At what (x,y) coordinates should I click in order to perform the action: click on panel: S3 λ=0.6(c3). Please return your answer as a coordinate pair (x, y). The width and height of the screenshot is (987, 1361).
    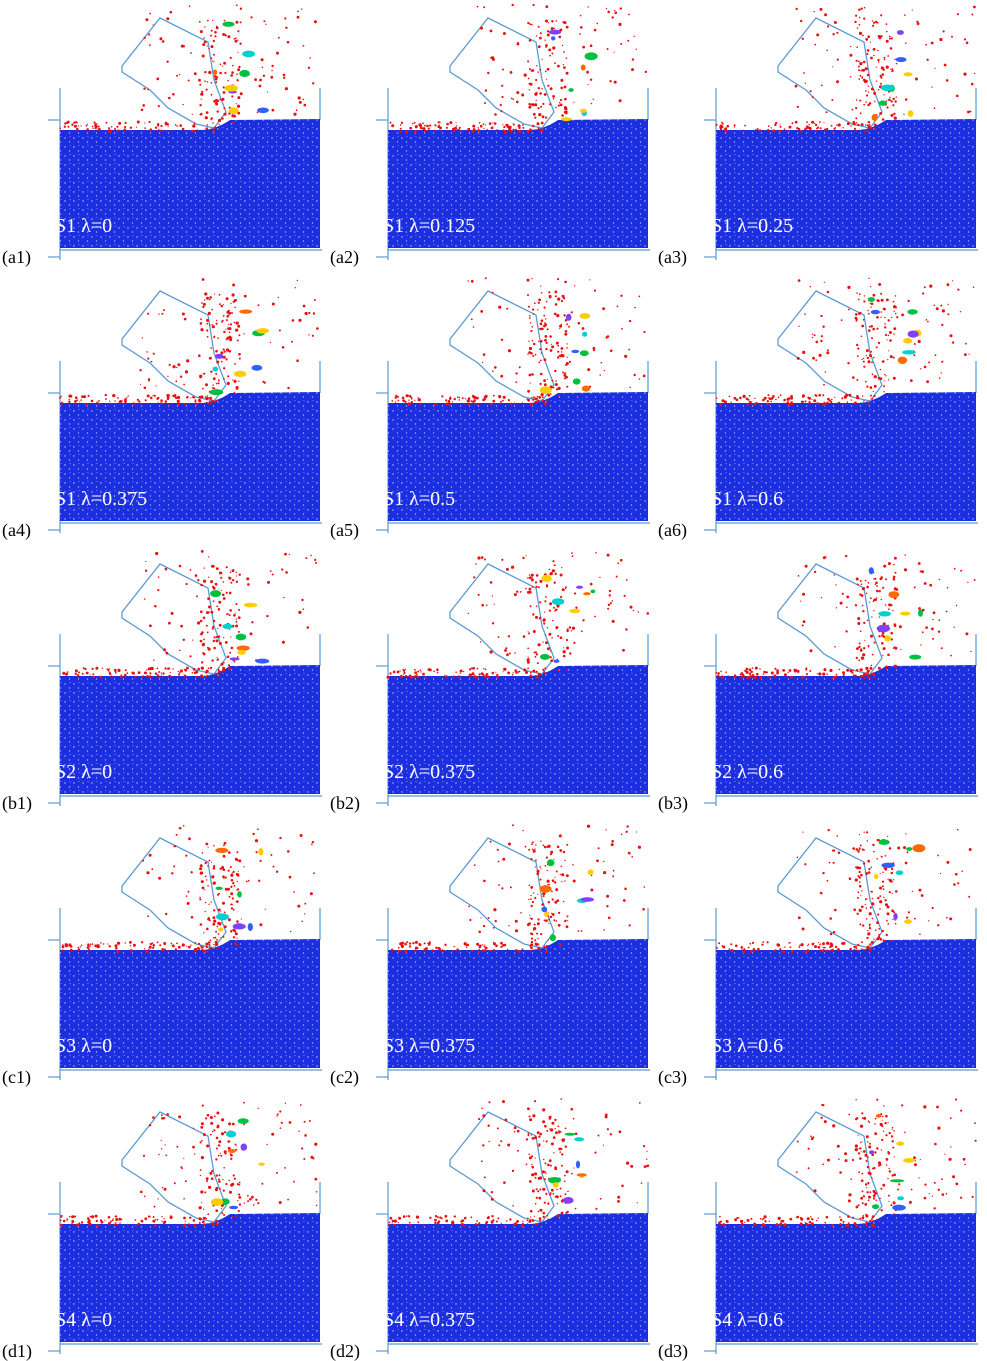
    Looking at the image, I should click on (818, 958).